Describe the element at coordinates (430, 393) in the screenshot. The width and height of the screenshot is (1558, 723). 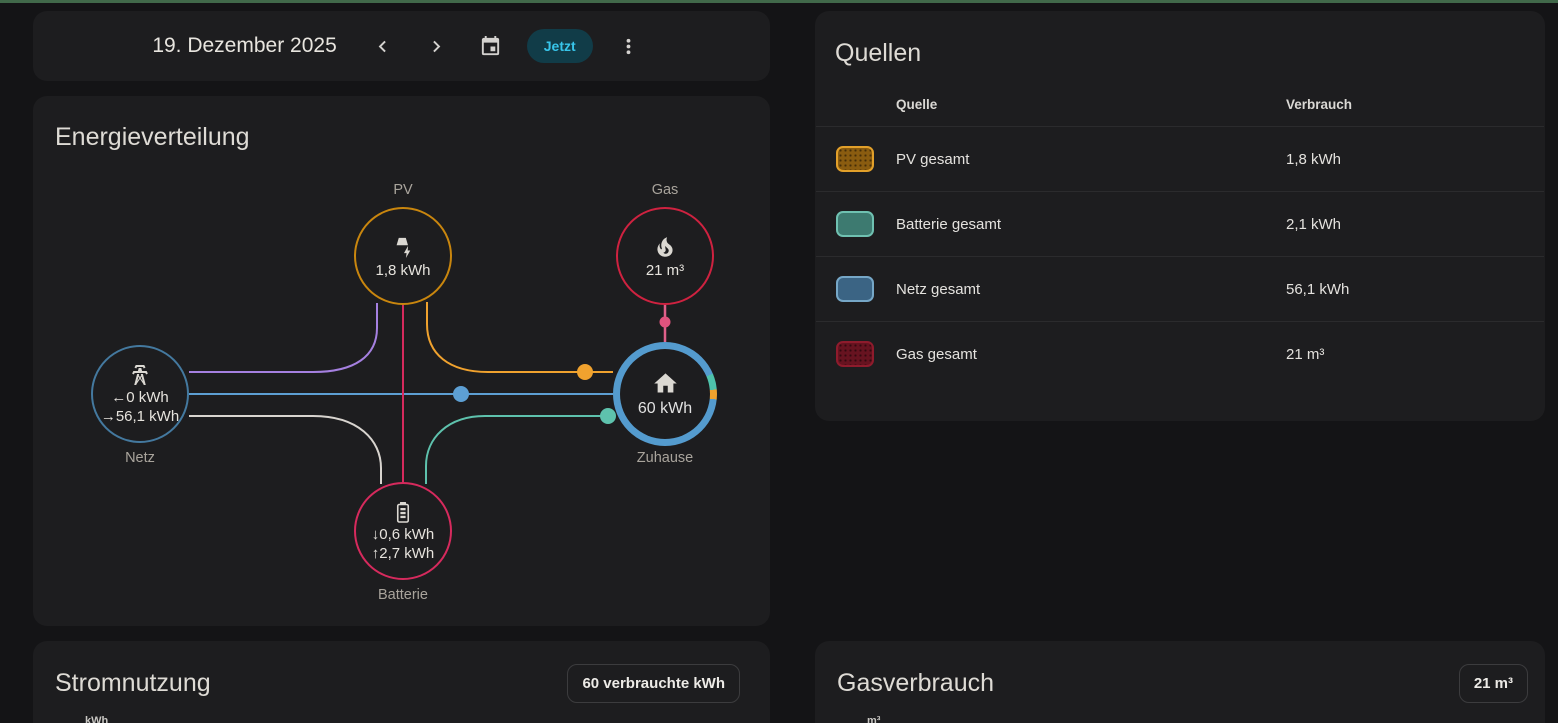
I see `flow-lines` at that location.